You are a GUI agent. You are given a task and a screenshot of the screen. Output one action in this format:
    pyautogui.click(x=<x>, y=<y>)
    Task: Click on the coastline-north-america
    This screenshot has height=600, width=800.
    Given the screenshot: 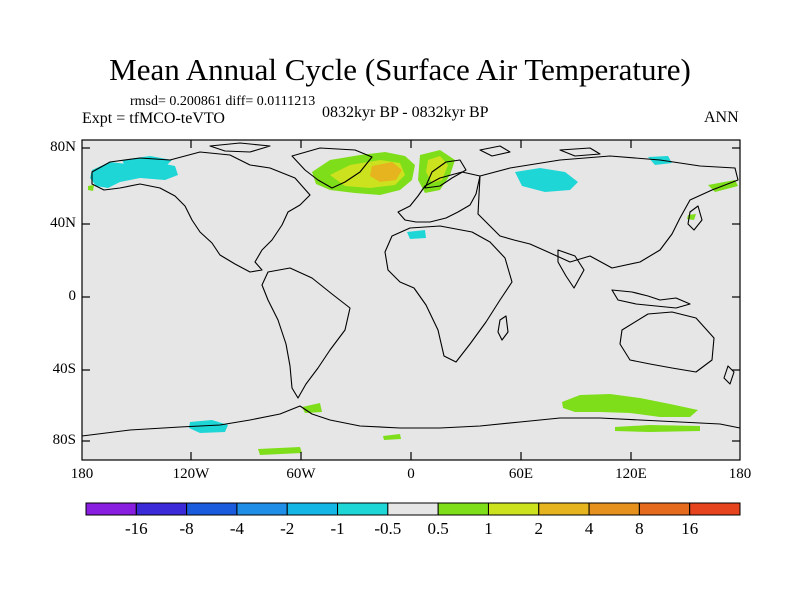 What is the action you would take?
    pyautogui.click(x=201, y=212)
    